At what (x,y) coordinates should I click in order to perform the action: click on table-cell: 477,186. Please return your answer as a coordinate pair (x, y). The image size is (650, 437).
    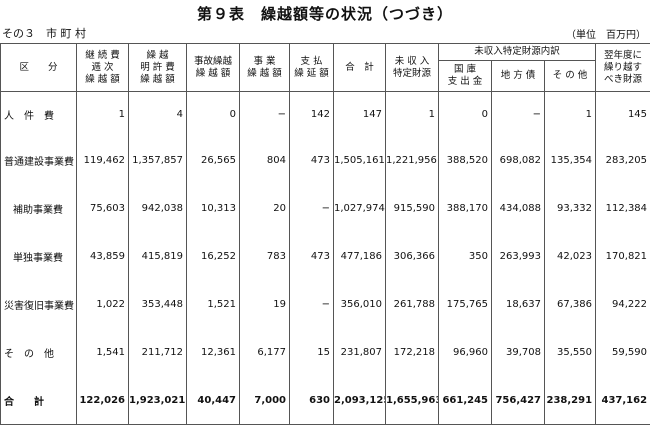
    Looking at the image, I should click on (359, 256).